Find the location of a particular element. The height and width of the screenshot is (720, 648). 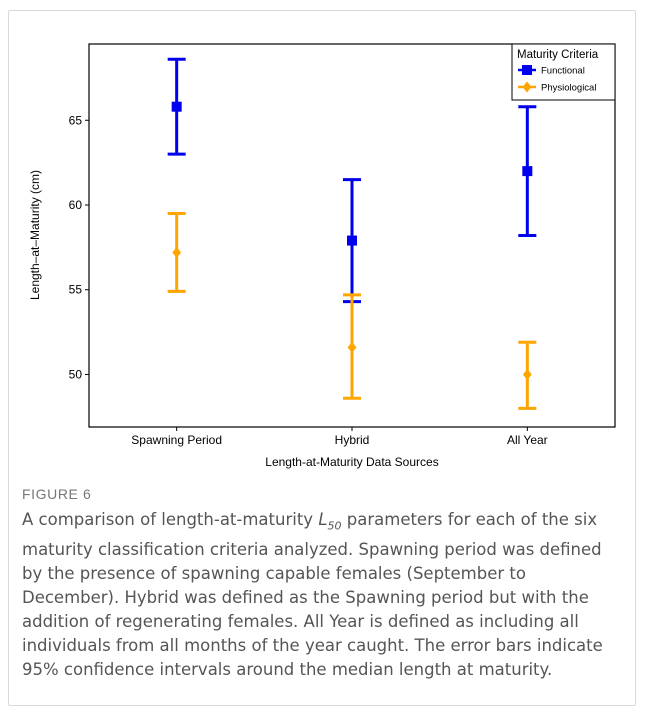

y-tick-label: 60 is located at coordinates (76, 205).